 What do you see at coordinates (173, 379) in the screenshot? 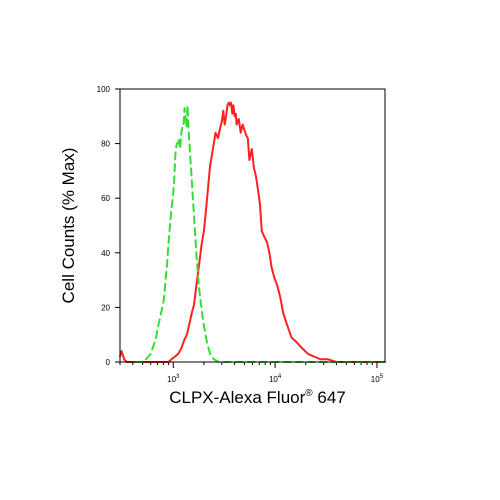
I see `x-tick-label: 10³` at bounding box center [173, 379].